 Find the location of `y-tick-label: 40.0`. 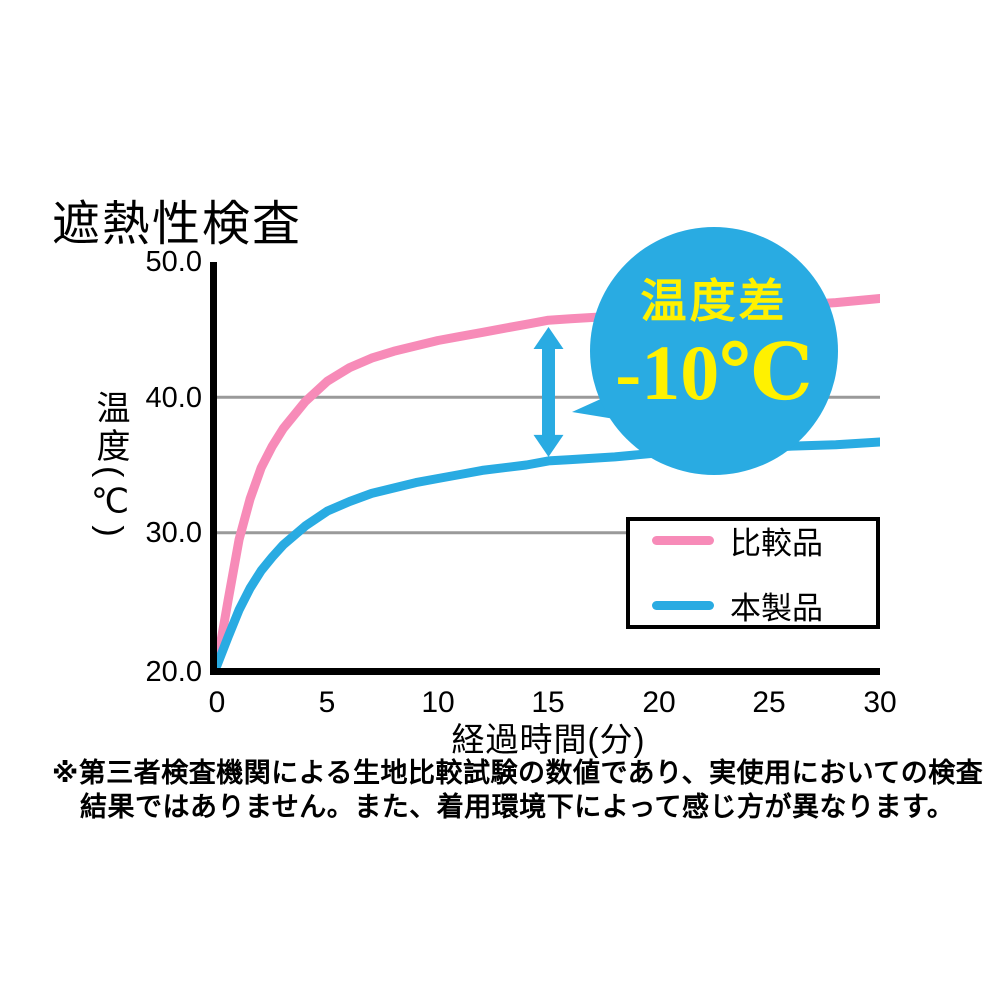

y-tick-label: 40.0 is located at coordinates (173, 398).